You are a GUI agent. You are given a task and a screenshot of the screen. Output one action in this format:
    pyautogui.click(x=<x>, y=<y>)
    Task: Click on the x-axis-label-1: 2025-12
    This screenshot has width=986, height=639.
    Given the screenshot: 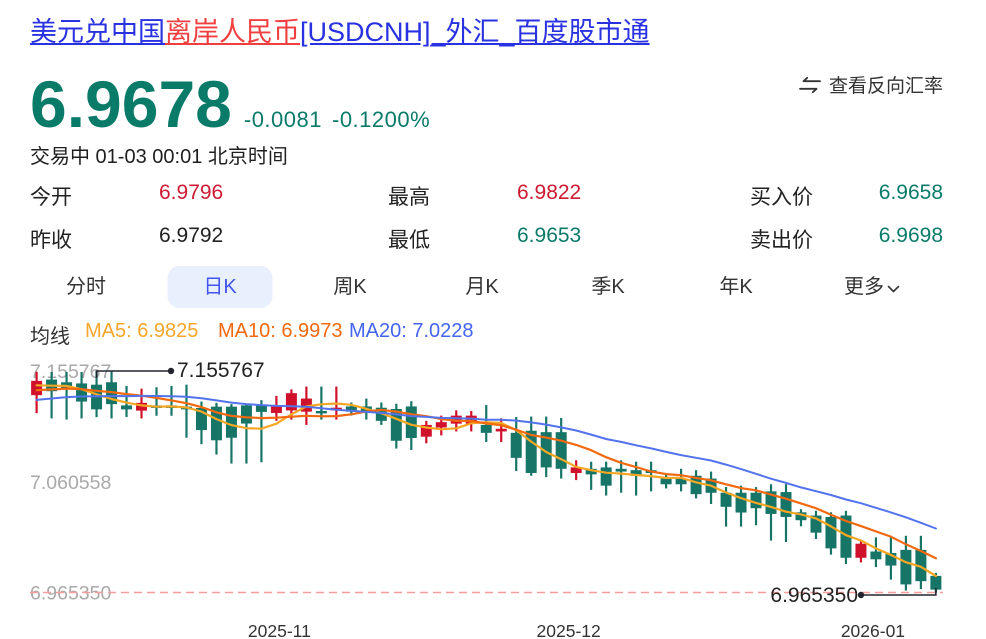 What is the action you would take?
    pyautogui.click(x=569, y=630)
    